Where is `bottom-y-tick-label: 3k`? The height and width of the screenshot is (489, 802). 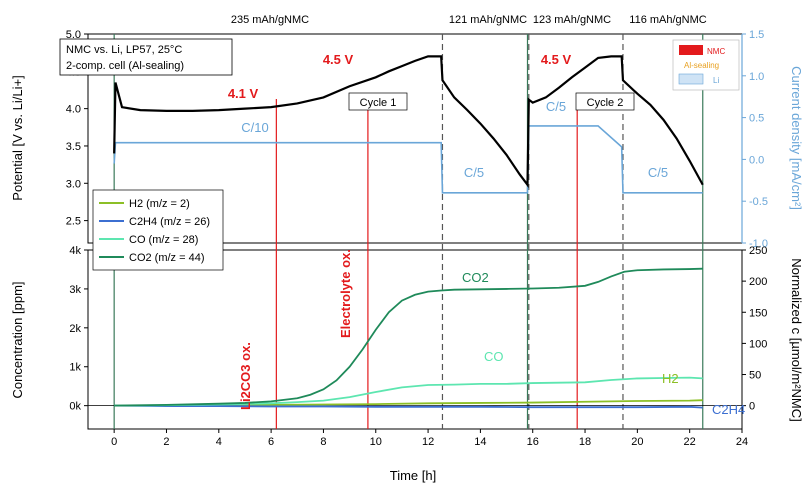
bottom-y-tick-label: 3k is located at coordinates (75, 290).